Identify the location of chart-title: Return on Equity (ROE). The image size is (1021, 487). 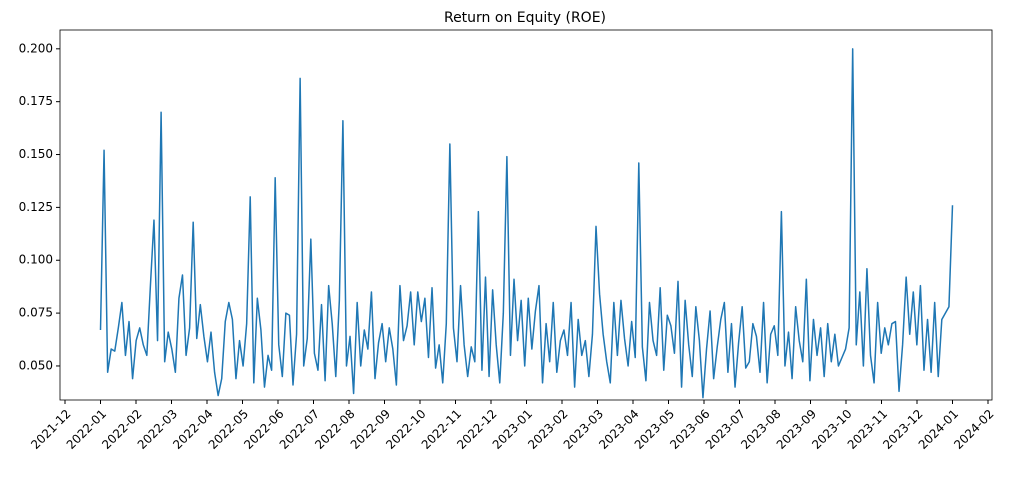
(525, 18).